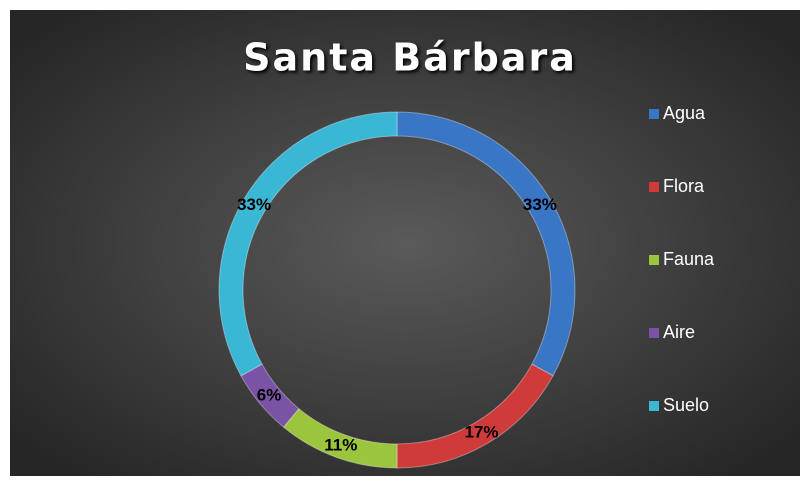 The image size is (802, 481). I want to click on data-label: 11%, so click(340, 445).